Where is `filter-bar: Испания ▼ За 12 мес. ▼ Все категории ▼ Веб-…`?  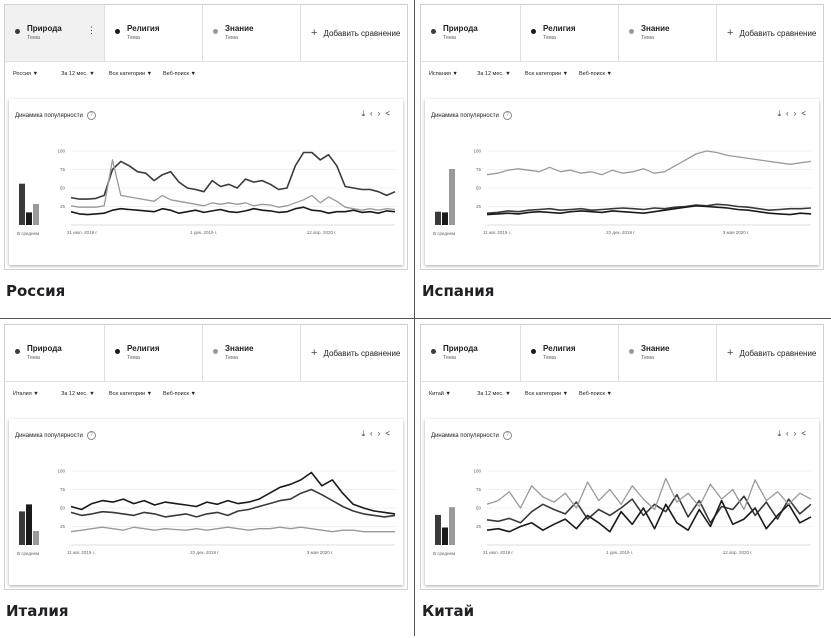
filter-bar: Испания ▼ За 12 мес. ▼ Все категории ▼ Веб-… is located at coordinates (622, 75).